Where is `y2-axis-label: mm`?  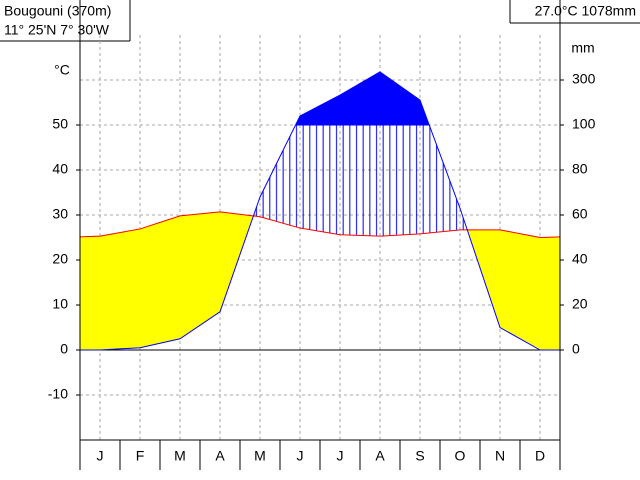 y2-axis-label: mm is located at coordinates (582, 48).